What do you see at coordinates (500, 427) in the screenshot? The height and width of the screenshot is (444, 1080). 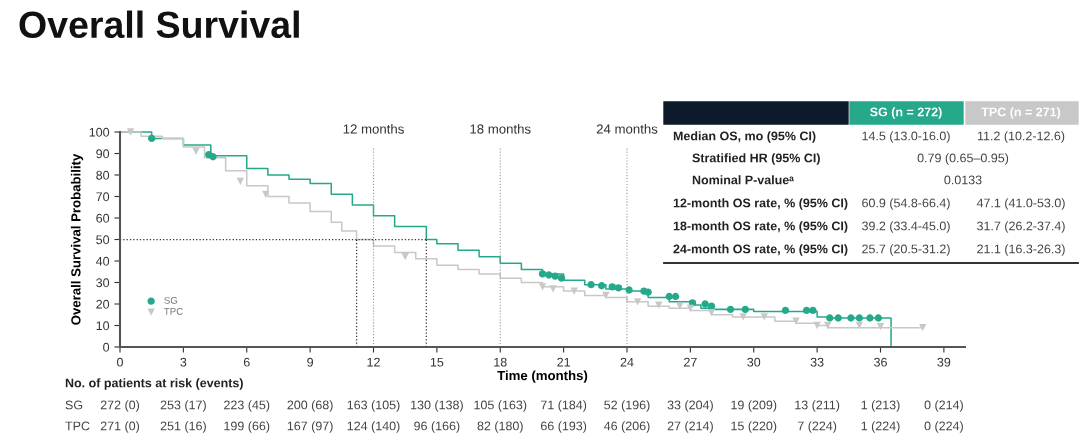 I see `text: 82 (180)` at bounding box center [500, 427].